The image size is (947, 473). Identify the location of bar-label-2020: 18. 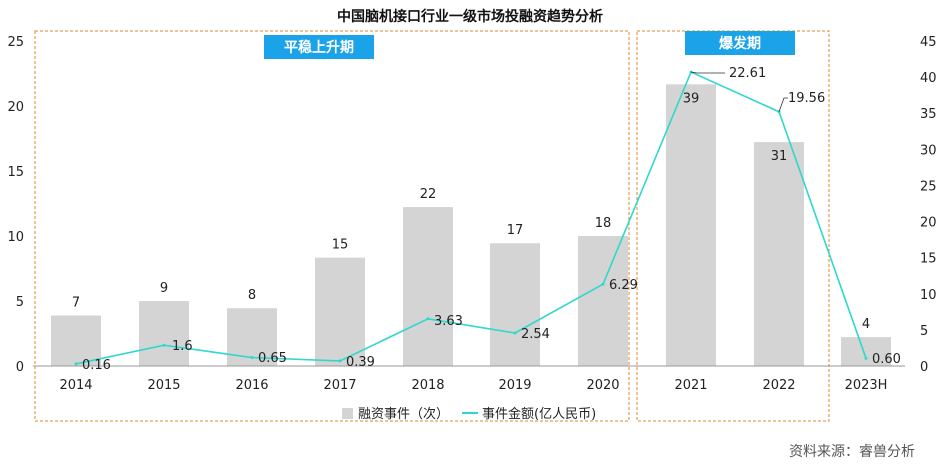
(603, 223).